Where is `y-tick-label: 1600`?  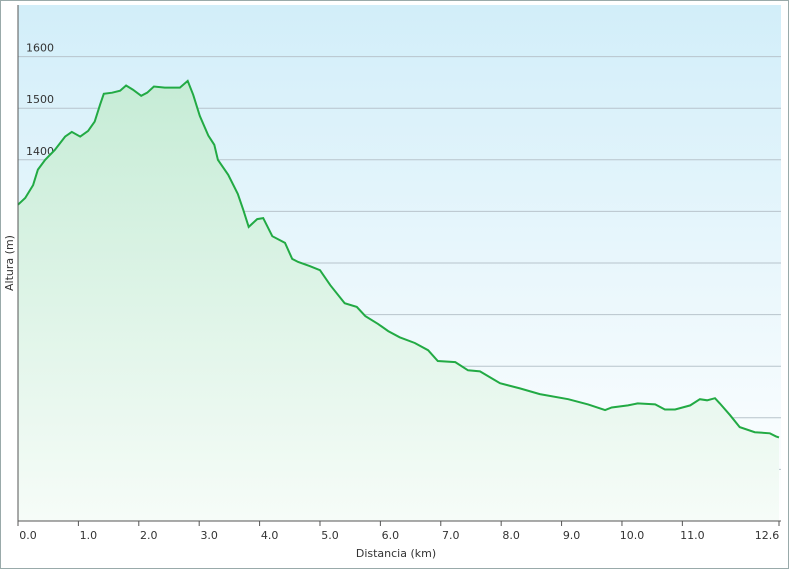
y-tick-label: 1600 is located at coordinates (40, 48).